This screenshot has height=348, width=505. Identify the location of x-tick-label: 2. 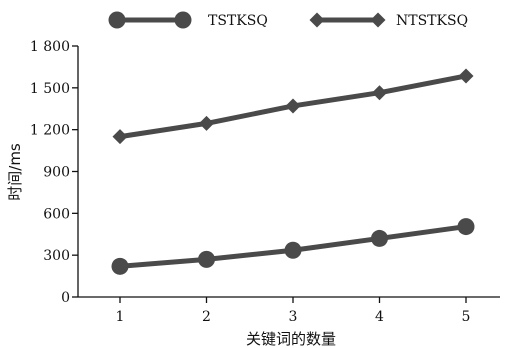
(206, 317).